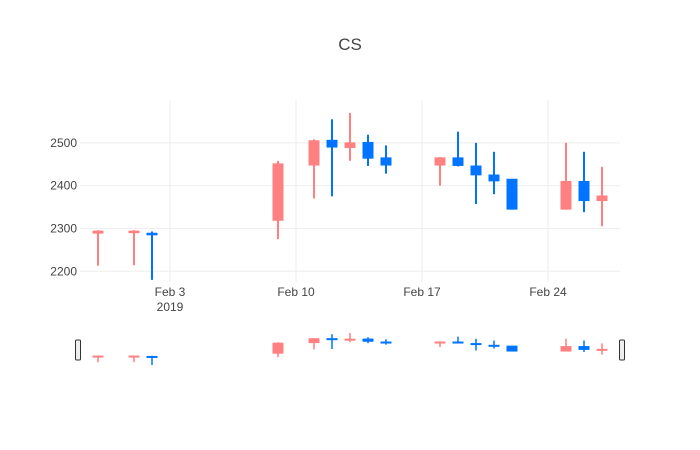 The height and width of the screenshot is (450, 700). I want to click on slider-handle-left, so click(78, 350).